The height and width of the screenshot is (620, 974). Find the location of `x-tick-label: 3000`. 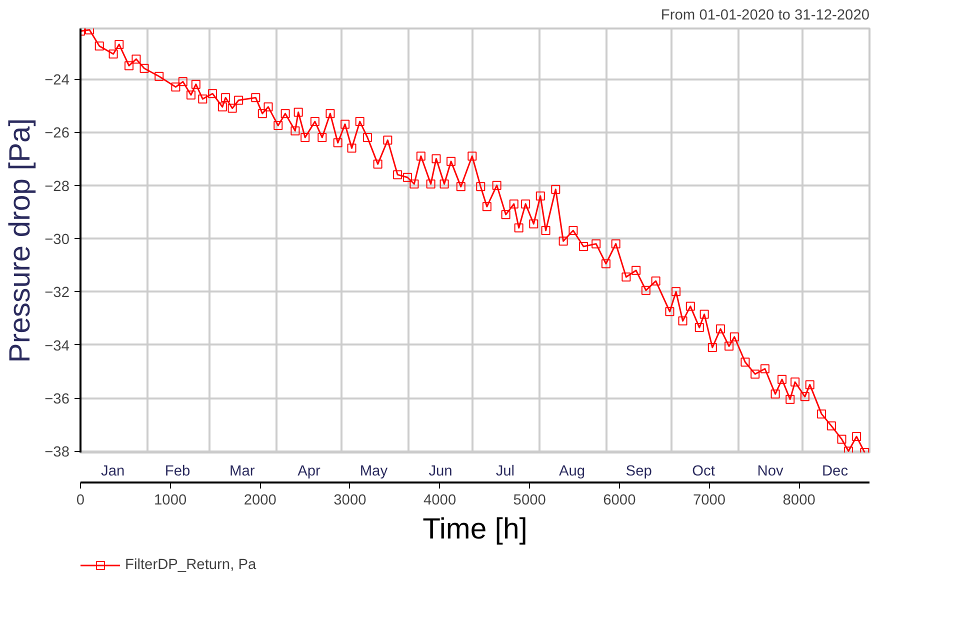

x-tick-label: 3000 is located at coordinates (350, 500).